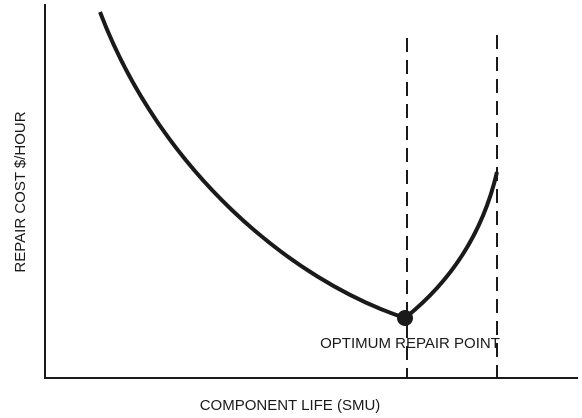 The image size is (582, 418). I want to click on x-axis-label: COMPONENT LIFE (SMU), so click(290, 405).